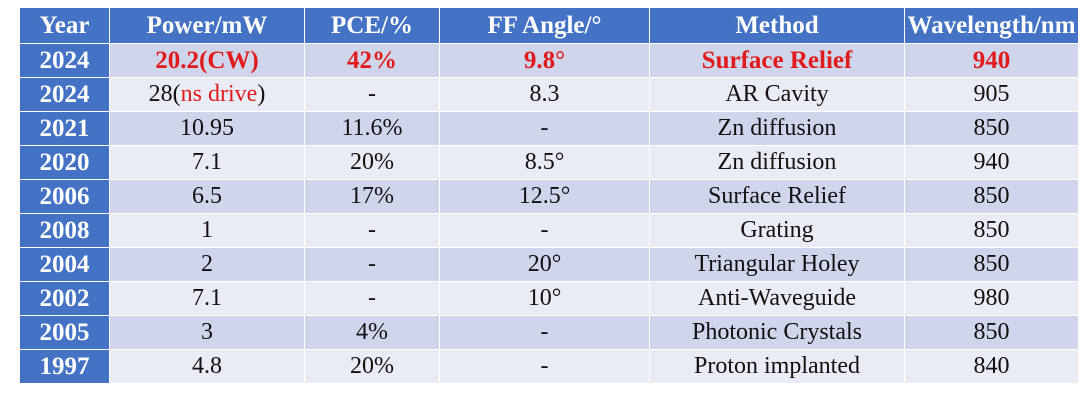 The image size is (1080, 411). What do you see at coordinates (544, 25) in the screenshot?
I see `header-ff-angle: FF Angle/°` at bounding box center [544, 25].